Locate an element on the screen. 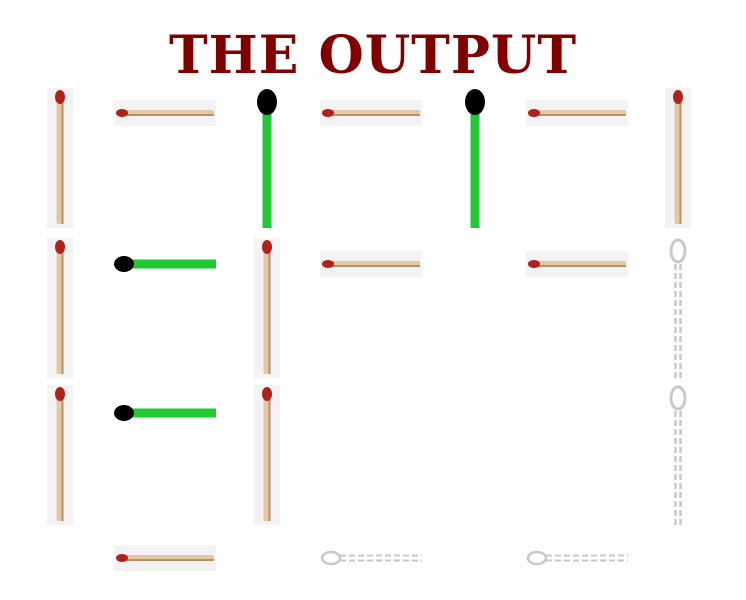 The width and height of the screenshot is (746, 600). page-title: THE OUTPUT is located at coordinates (373, 55).